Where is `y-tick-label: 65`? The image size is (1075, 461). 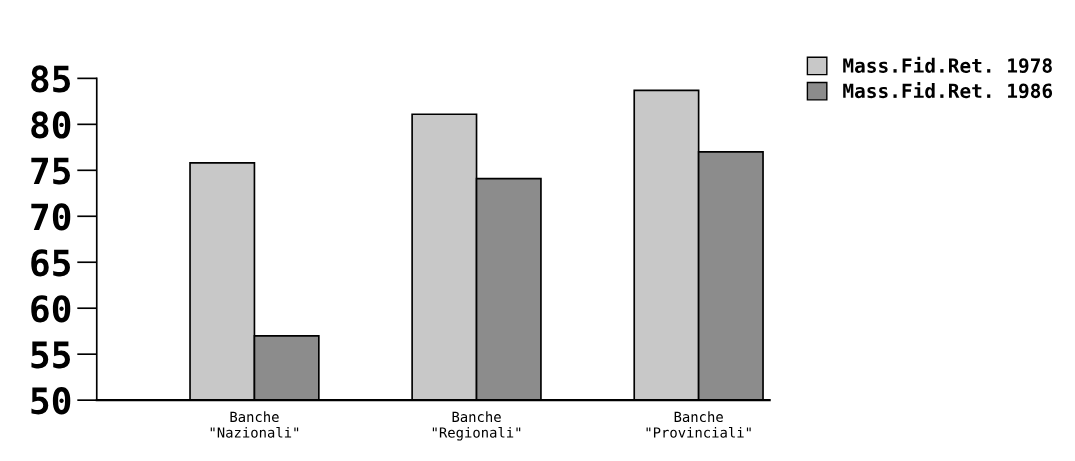 y-tick-label: 65 is located at coordinates (50, 263).